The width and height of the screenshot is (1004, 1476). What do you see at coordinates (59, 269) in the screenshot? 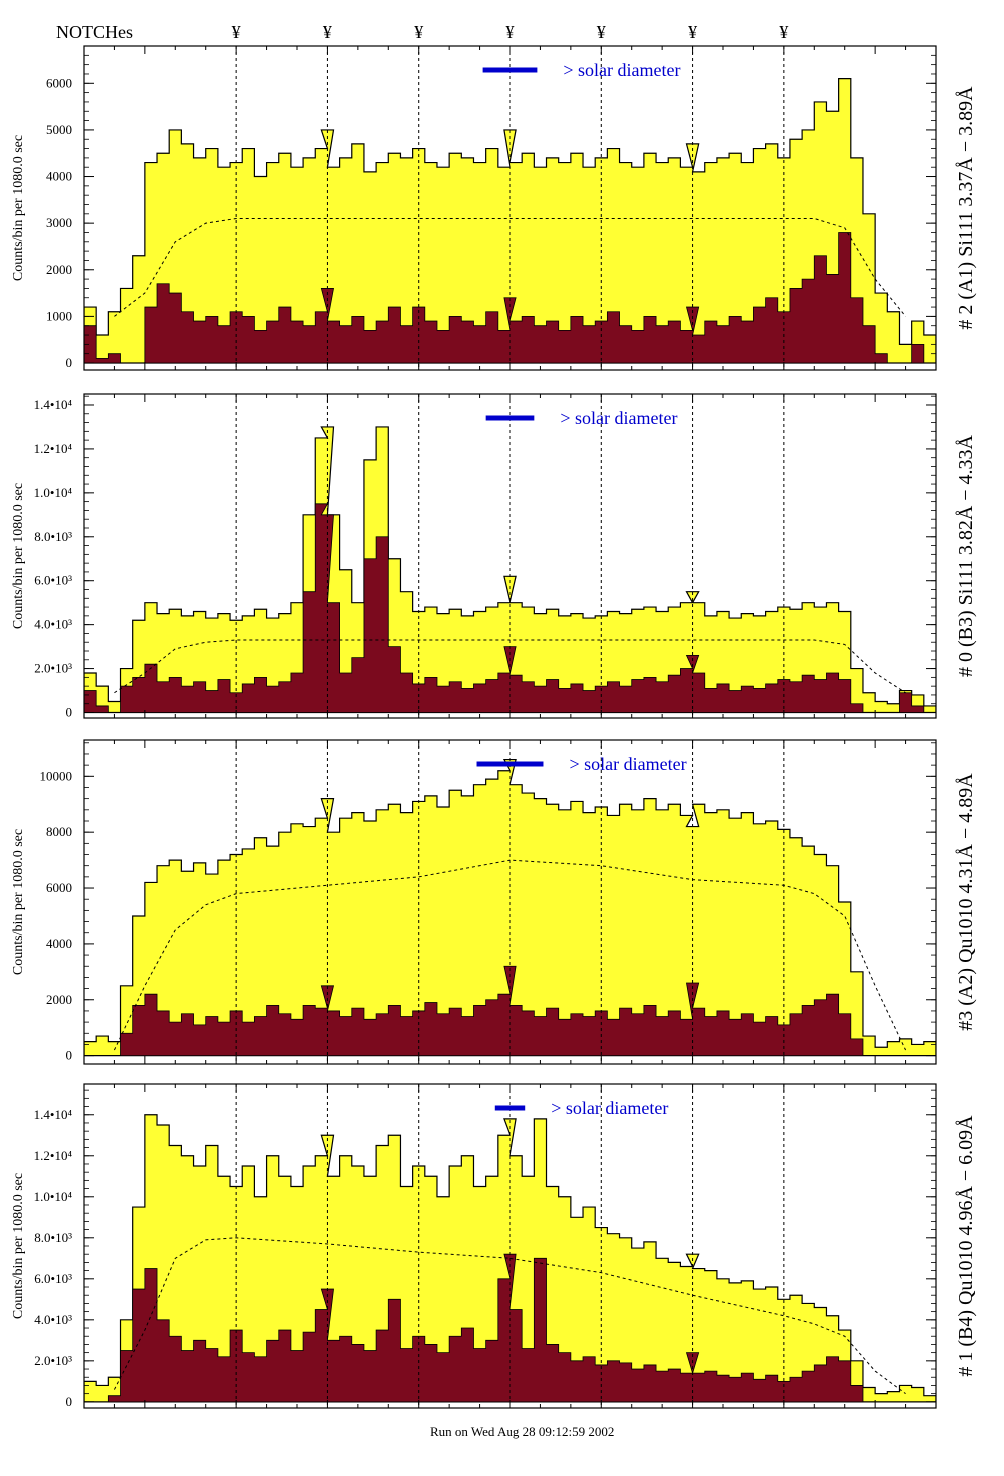
I see `panel-0-ytick-label-2: 2000` at bounding box center [59, 269].